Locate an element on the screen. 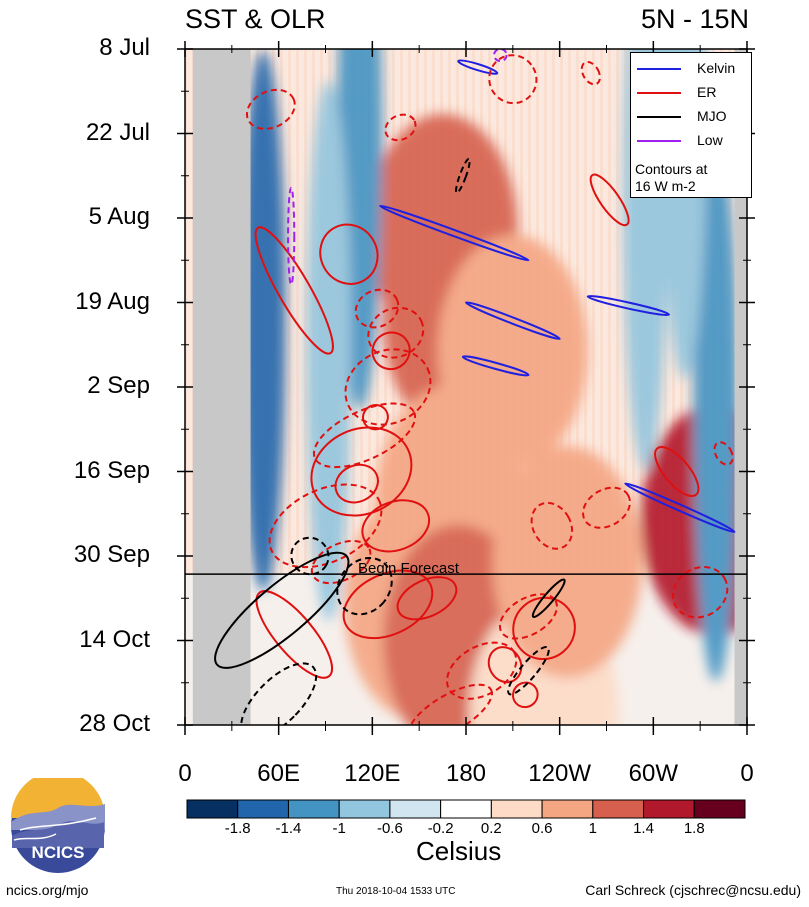  legend-swatch-kelvin is located at coordinates (659, 69).